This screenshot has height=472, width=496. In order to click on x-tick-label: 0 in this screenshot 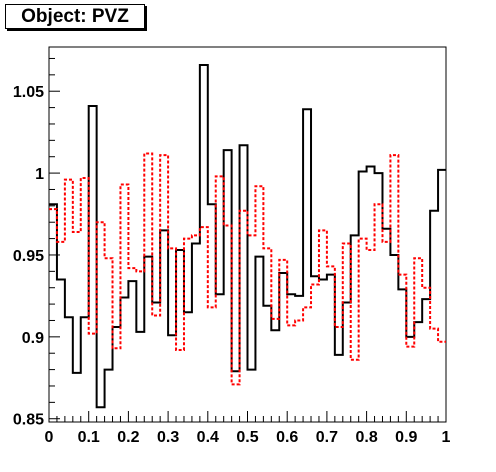, I will do `click(49, 437)`.